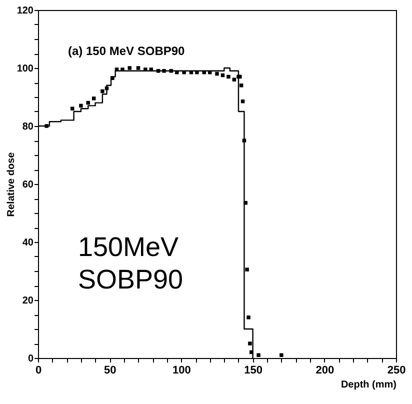  I want to click on x-axis-title: Depth (mm), so click(368, 385).